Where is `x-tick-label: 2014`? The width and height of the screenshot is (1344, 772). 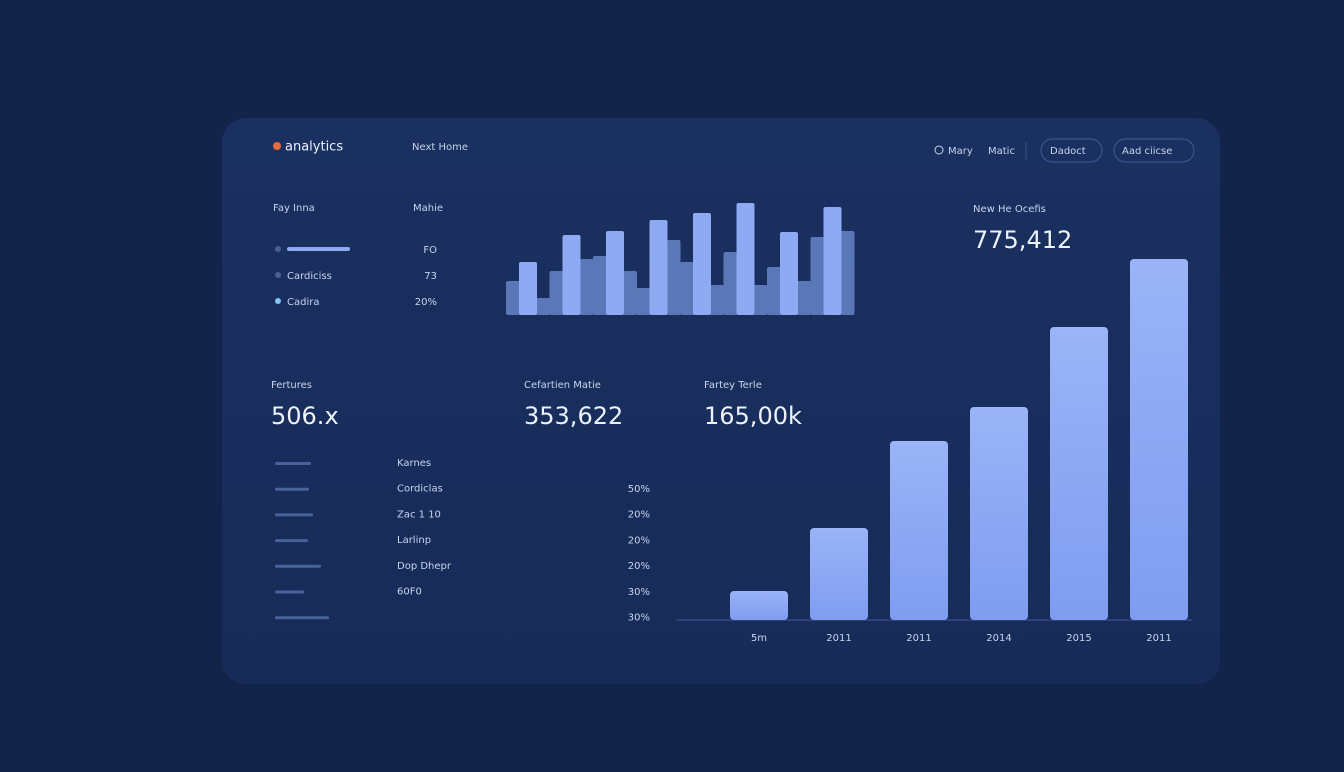 x-tick-label: 2014 is located at coordinates (998, 638).